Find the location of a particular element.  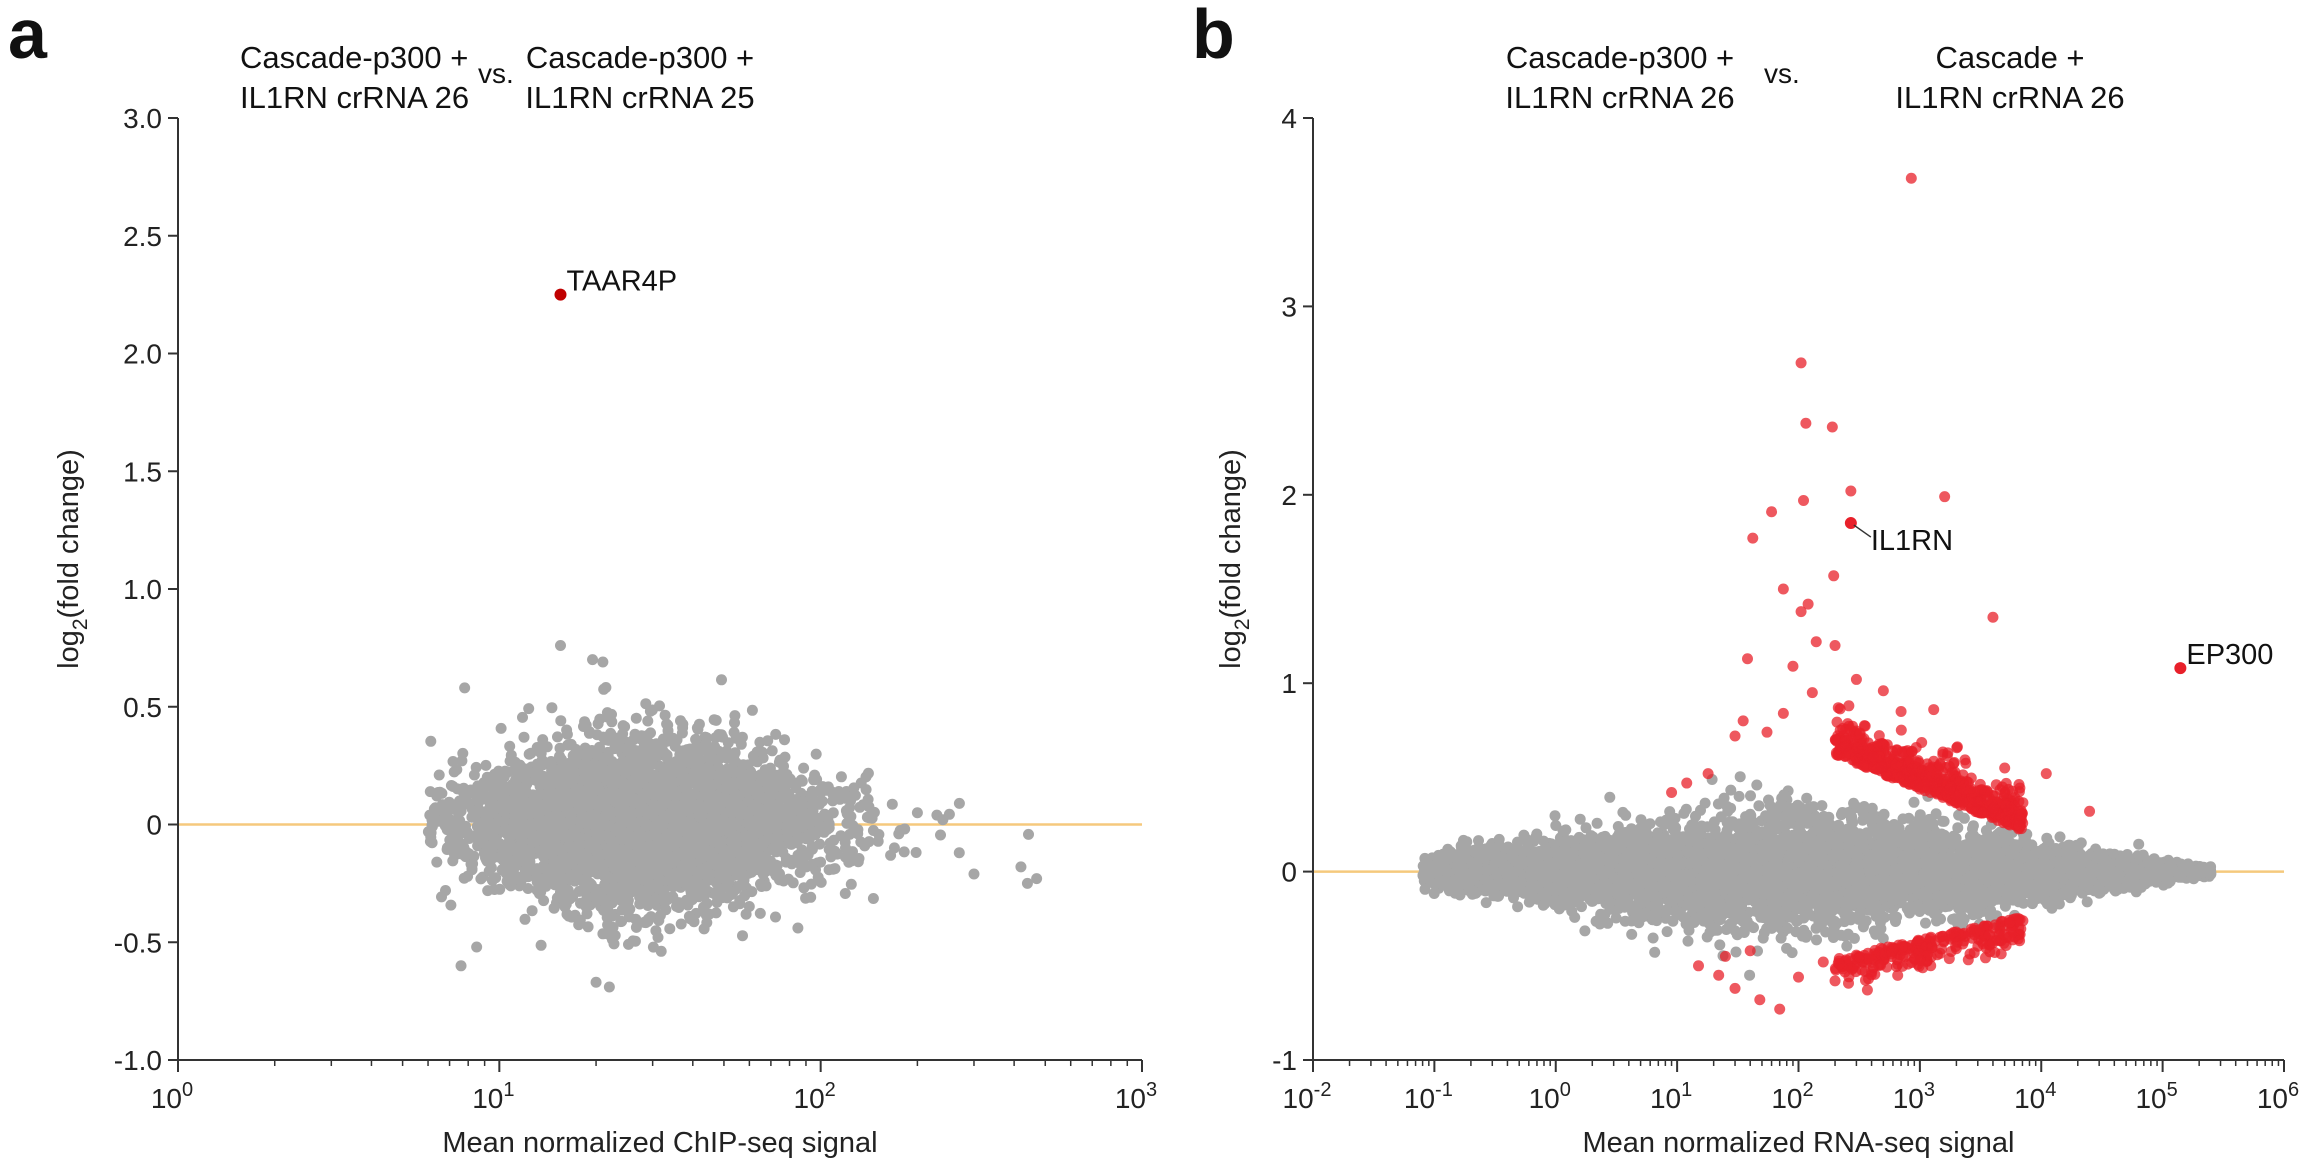

title-left-b: Cascade-p300 + IL1RN crRNA 26 is located at coordinates (1620, 78).